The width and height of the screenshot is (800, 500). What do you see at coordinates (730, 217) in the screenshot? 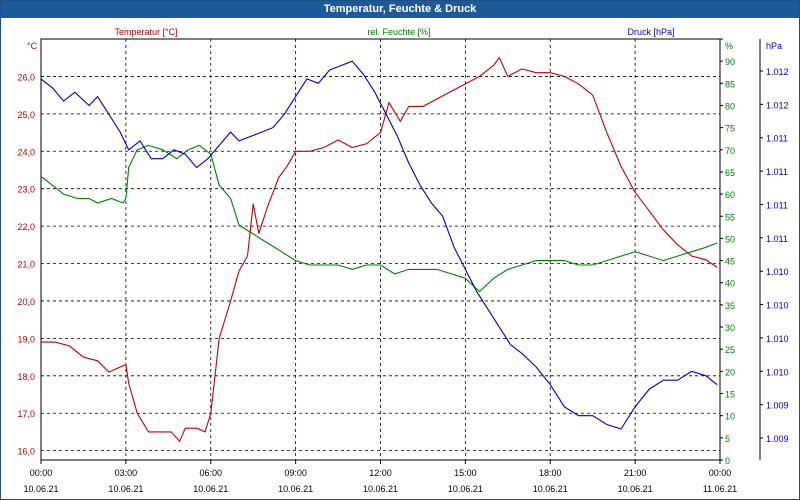
I see `humidity-tick-label: 55` at bounding box center [730, 217].